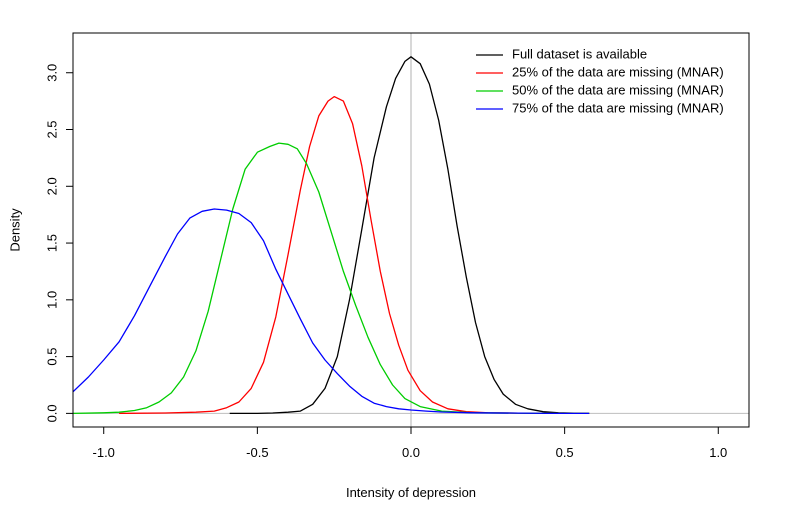  What do you see at coordinates (51, 357) in the screenshot?
I see `y-tick-label: 0.5` at bounding box center [51, 357].